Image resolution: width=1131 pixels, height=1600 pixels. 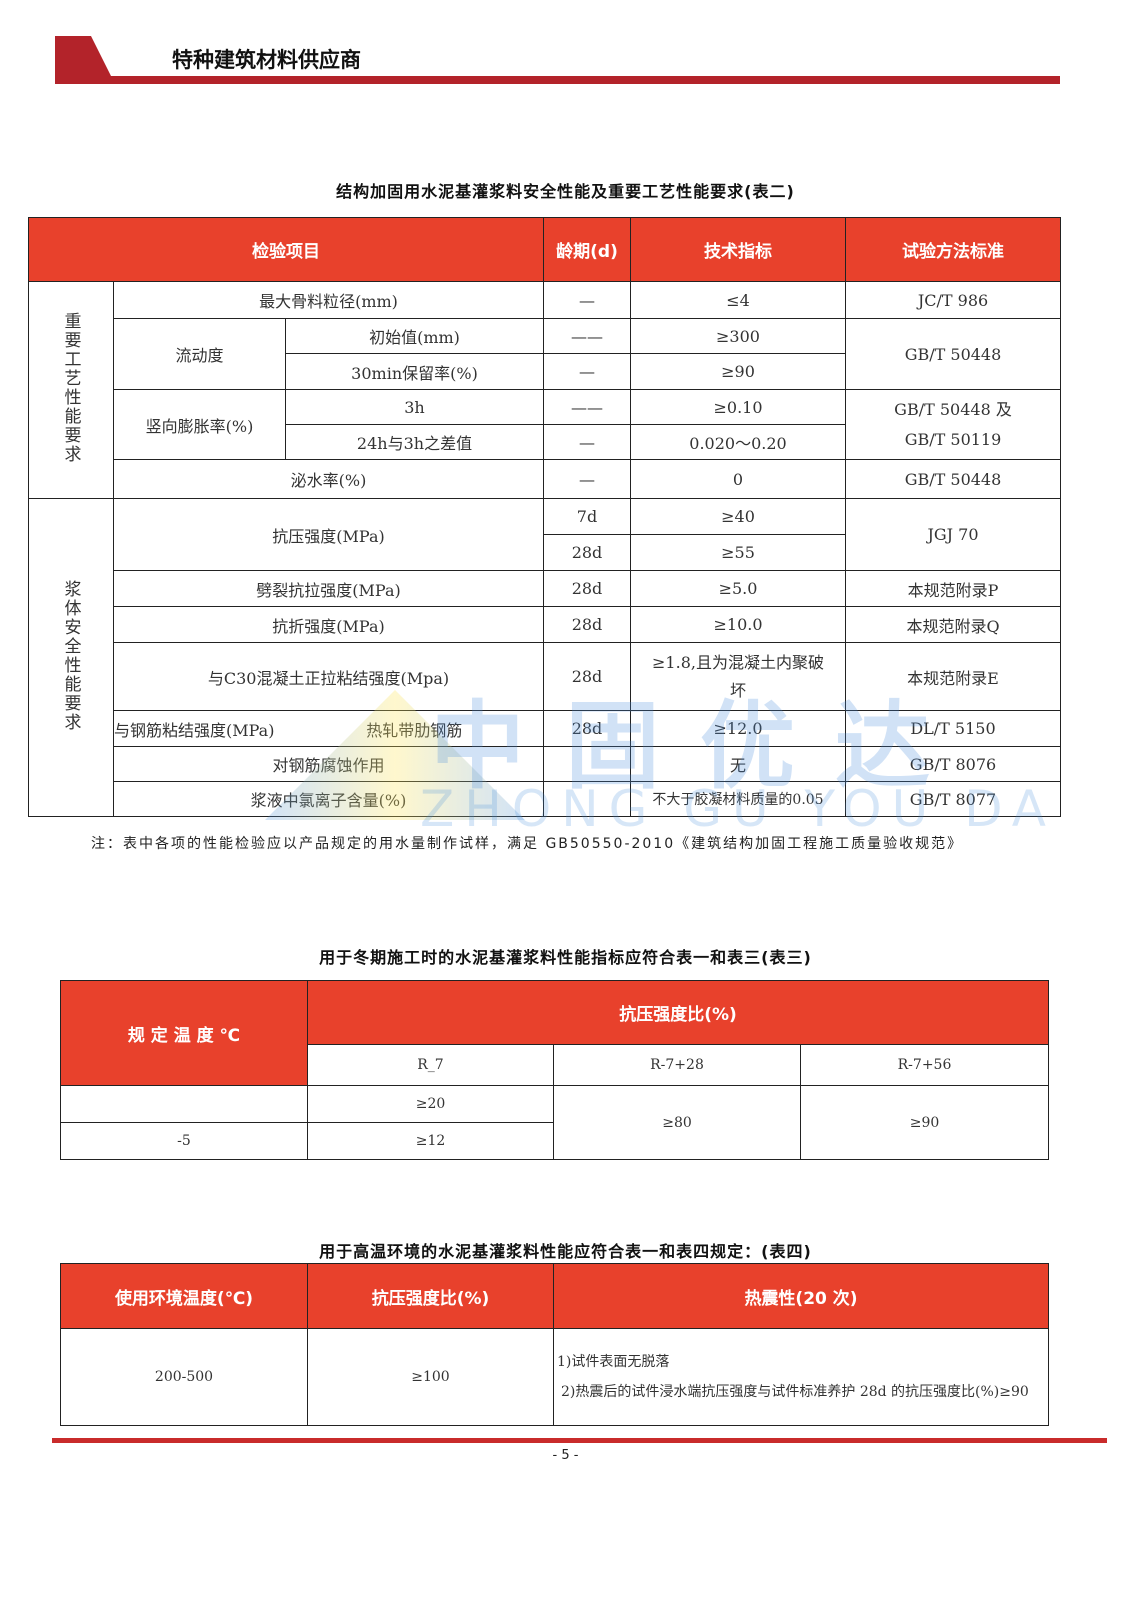 I want to click on cell: 3h, so click(x=414, y=407).